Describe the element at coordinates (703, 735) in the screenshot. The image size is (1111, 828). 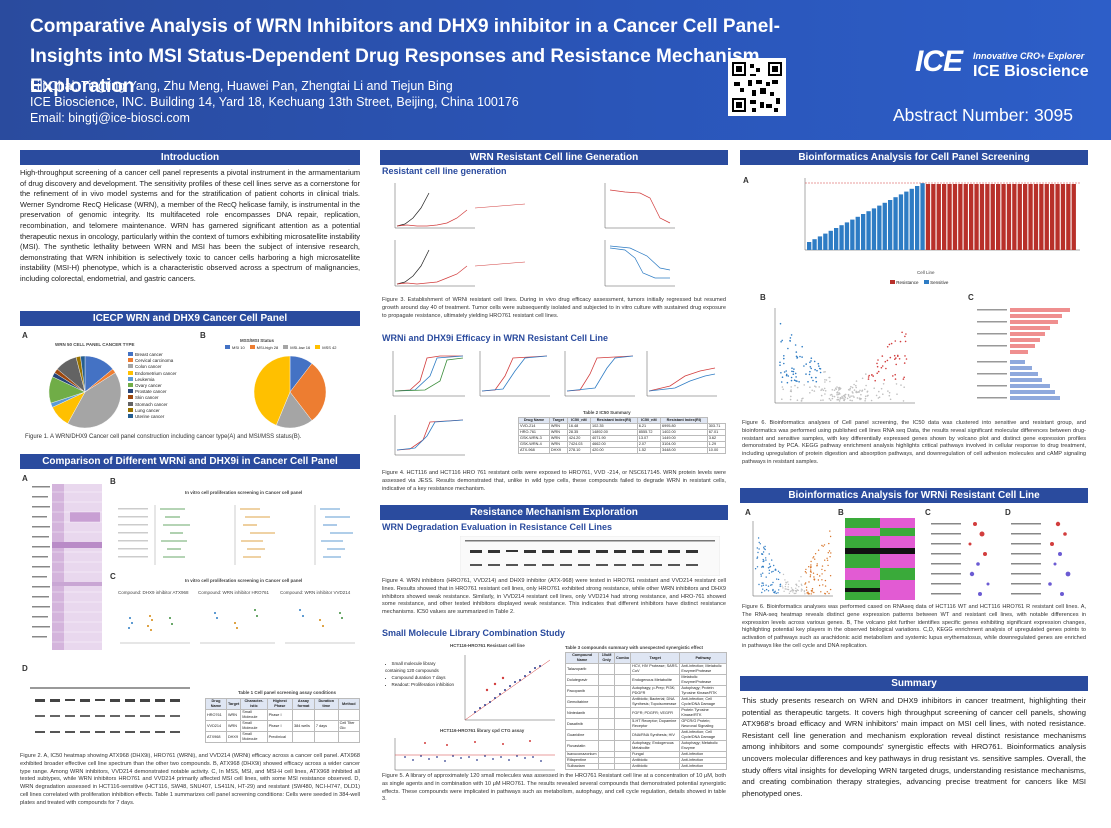
I see `table-cell: Anti-infection; Cell Cycle/DNA Damage` at that location.